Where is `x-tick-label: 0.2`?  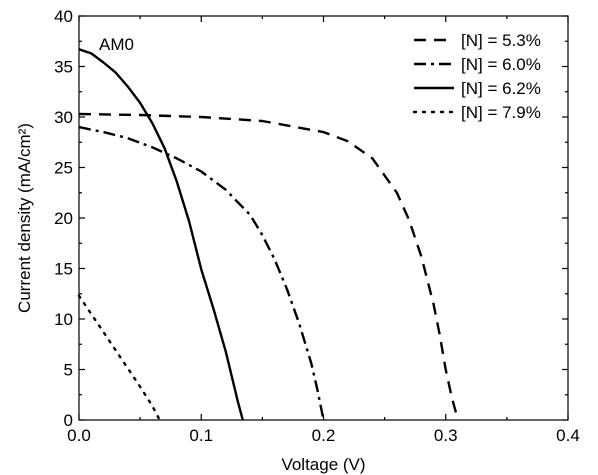 x-tick-label: 0.2 is located at coordinates (324, 435).